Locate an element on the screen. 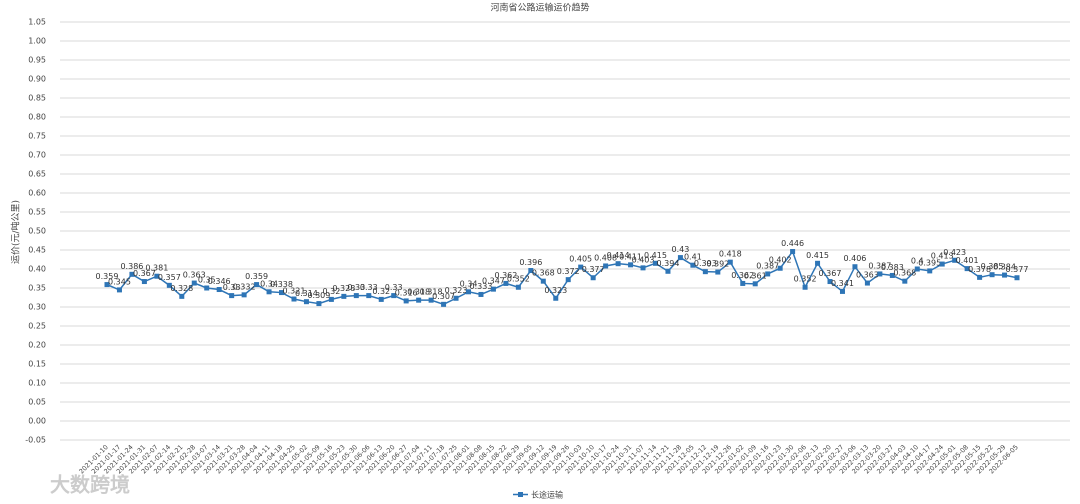  y-tick-label: 0.15 is located at coordinates (37, 364).